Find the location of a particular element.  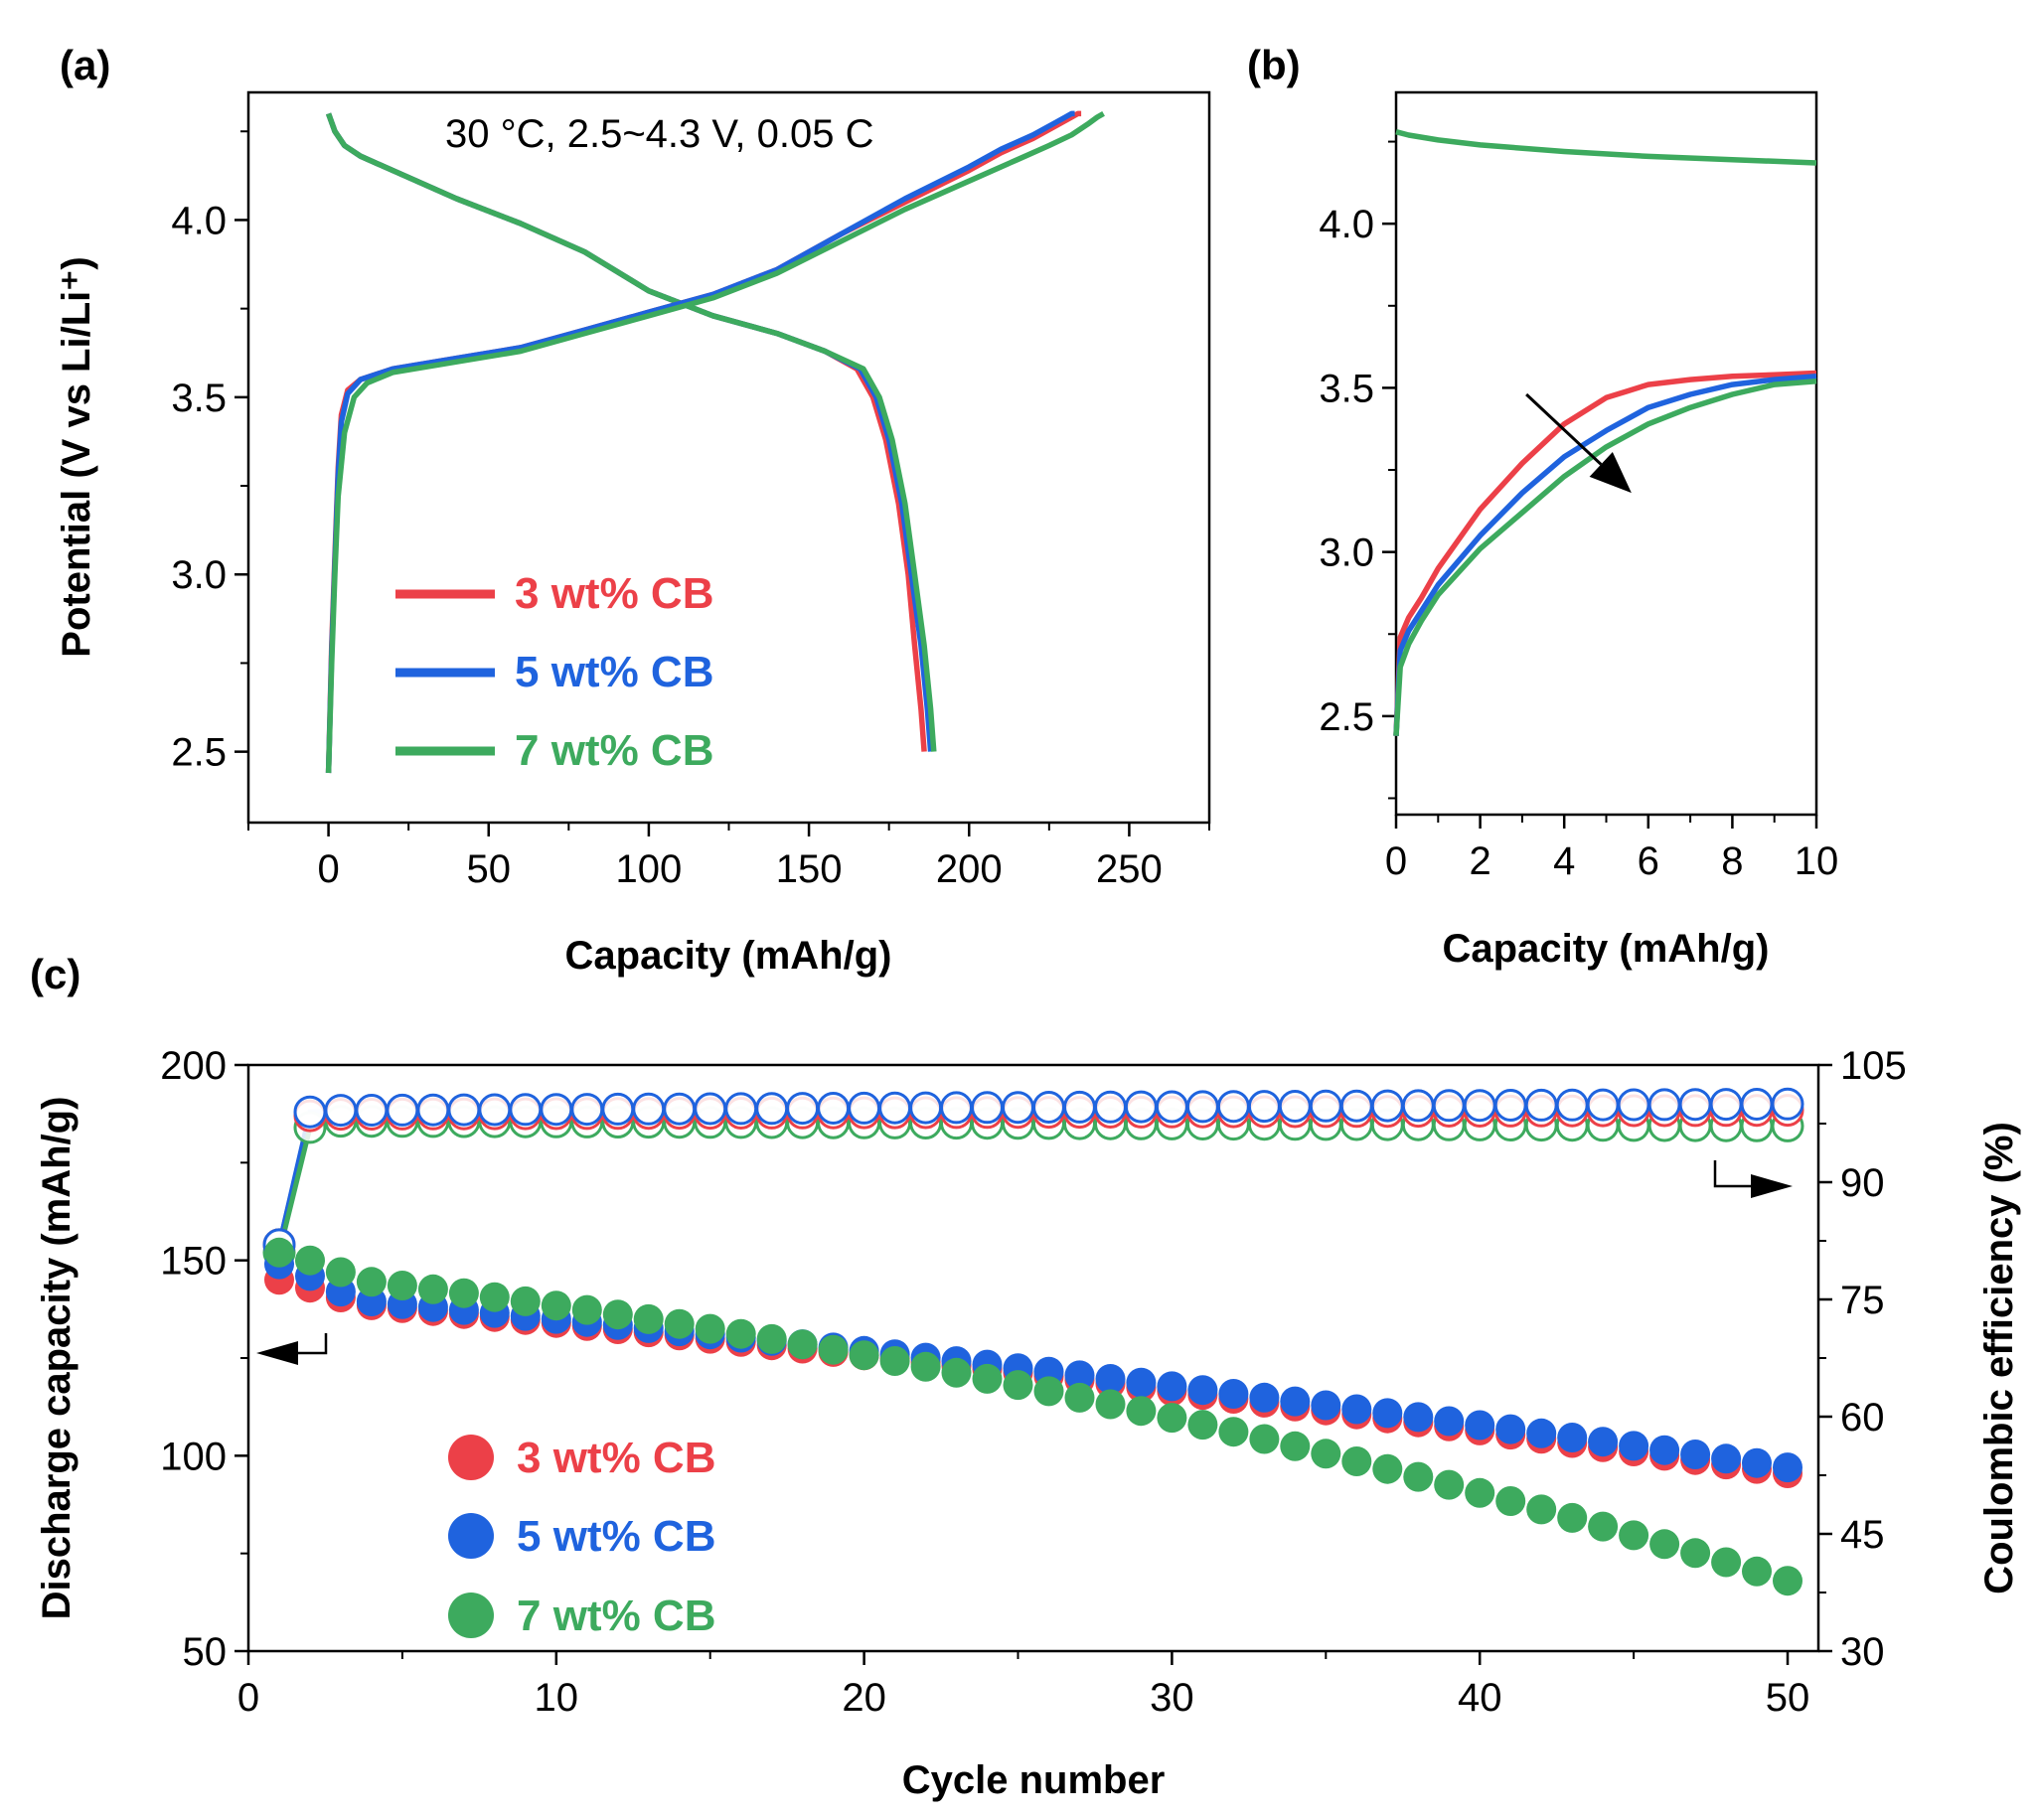

b-y-tick-label-2: 3.5 is located at coordinates (1346, 389).